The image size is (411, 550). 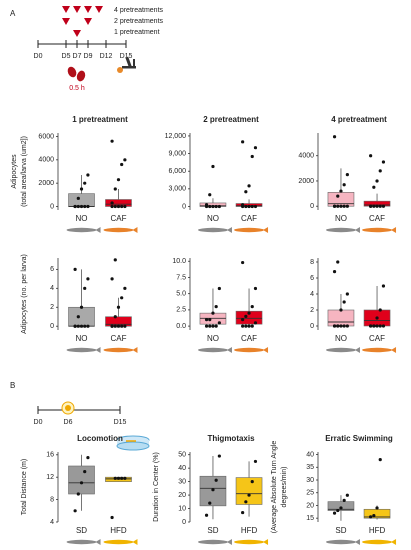 I want to click on y-tick-label: 30, so click(x=182, y=481).